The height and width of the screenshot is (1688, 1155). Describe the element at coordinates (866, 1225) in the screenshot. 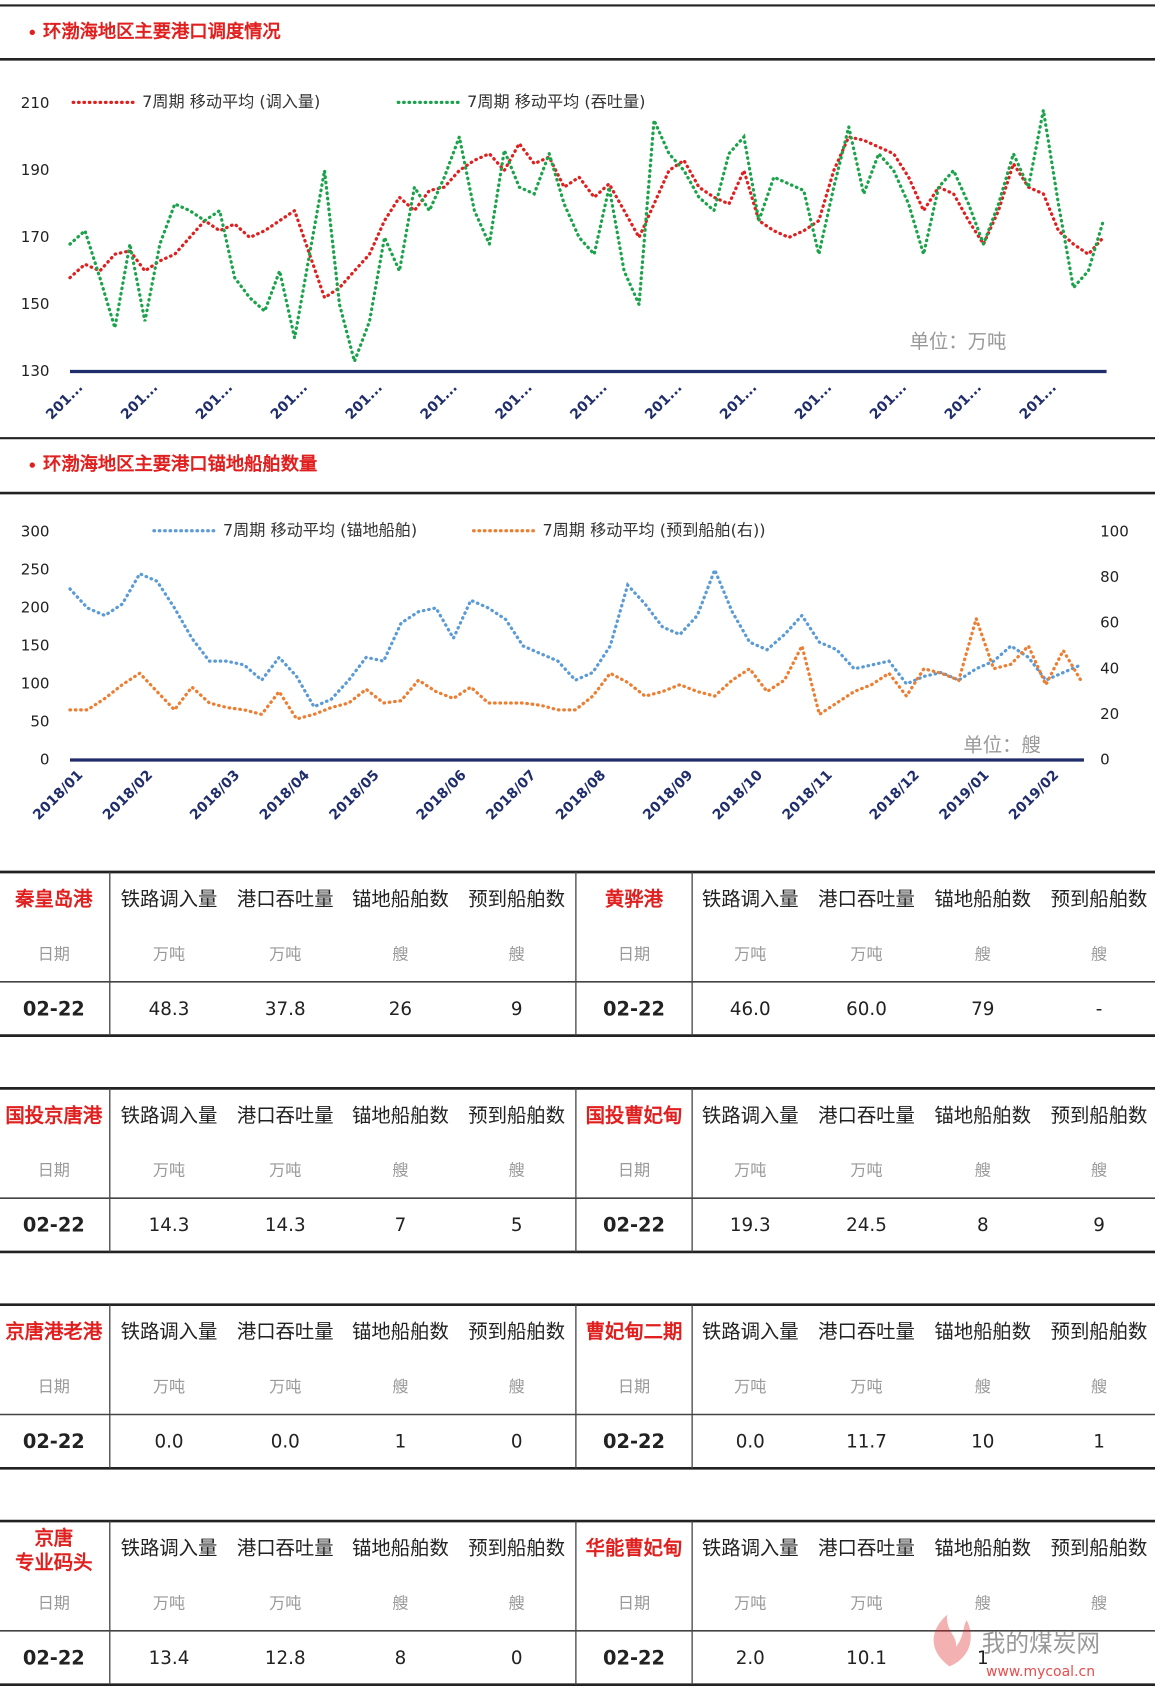

I see `value-cell: 24.5` at that location.